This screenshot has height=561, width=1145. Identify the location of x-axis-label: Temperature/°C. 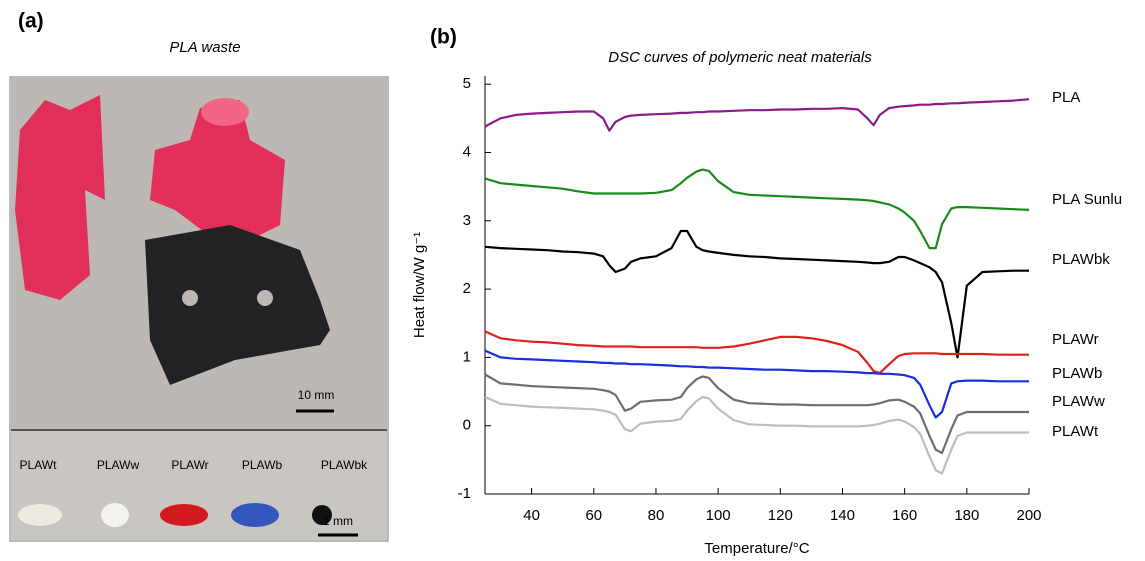
(756, 548).